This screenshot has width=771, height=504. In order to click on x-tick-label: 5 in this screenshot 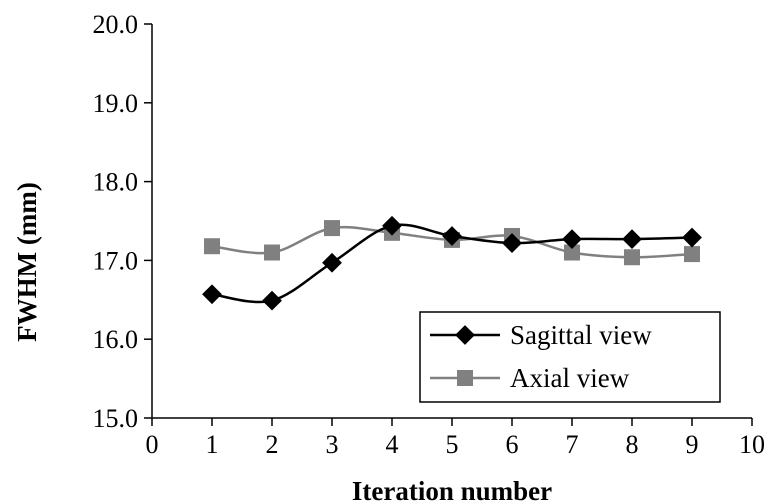, I will do `click(452, 444)`.